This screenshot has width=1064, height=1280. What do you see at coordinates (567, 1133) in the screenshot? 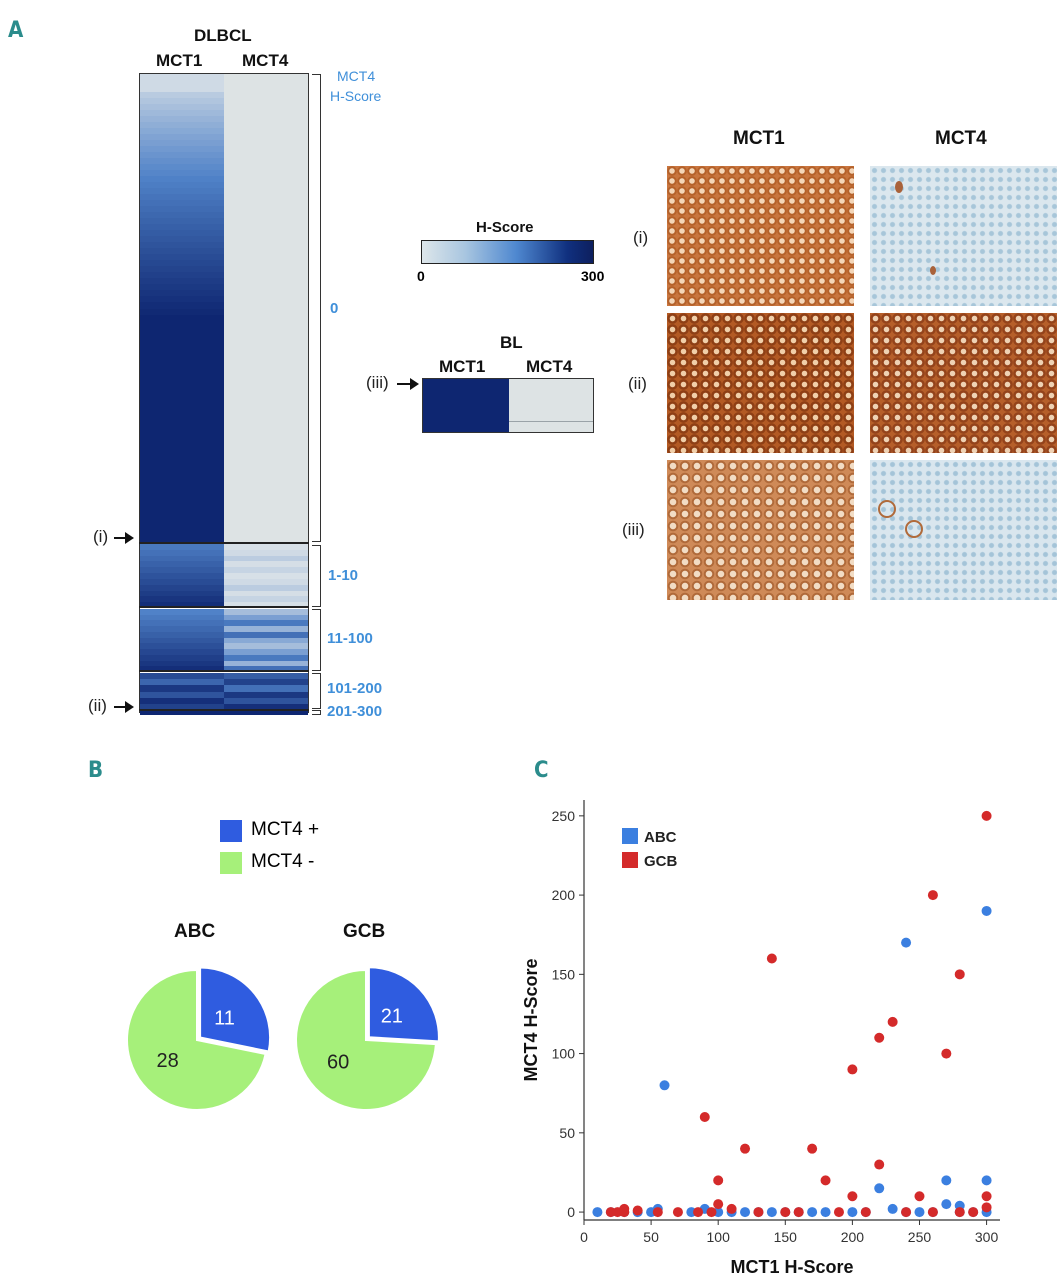
I see `y-tick-label: 50` at bounding box center [567, 1133].